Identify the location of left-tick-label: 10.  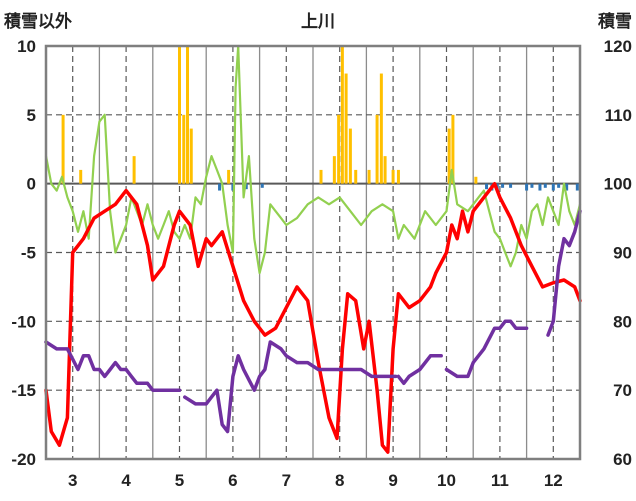
(26, 46).